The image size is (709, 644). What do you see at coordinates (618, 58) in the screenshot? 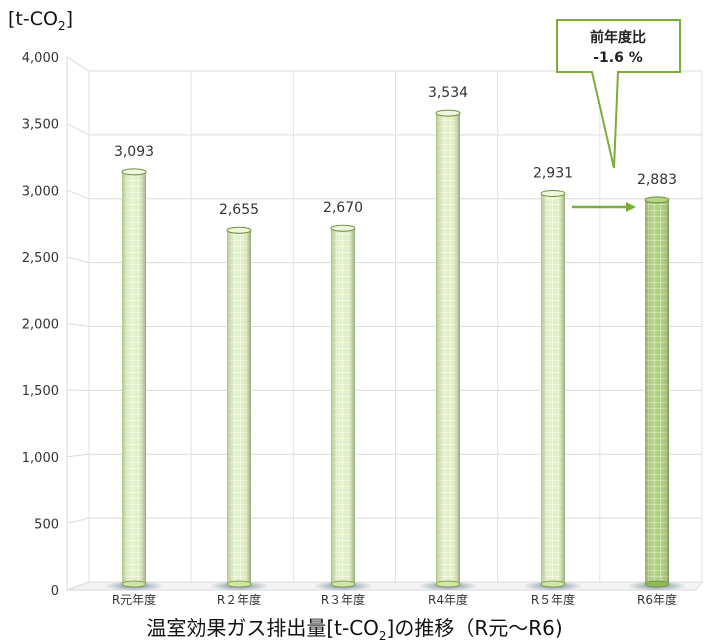
I see `callout-line2: -1.6 %` at bounding box center [618, 58].